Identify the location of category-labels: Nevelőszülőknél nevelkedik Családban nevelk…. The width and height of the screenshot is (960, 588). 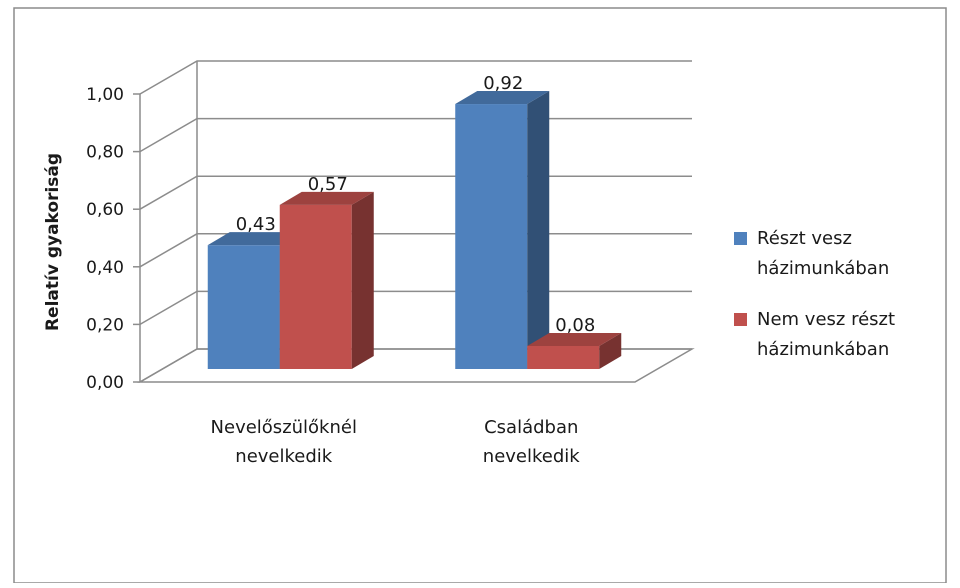
(396, 442).